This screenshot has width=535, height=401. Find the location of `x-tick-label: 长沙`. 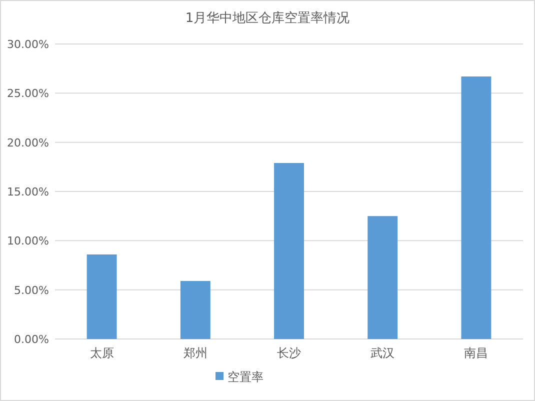

x-tick-label: 长沙 is located at coordinates (289, 353).